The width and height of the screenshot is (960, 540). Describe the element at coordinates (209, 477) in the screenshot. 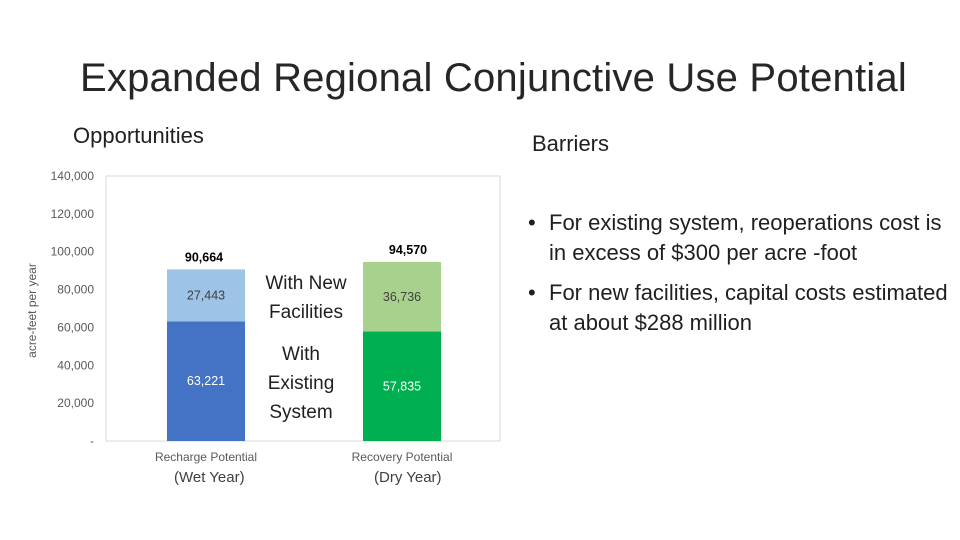

I see `wet-year-label: (Wet Year)` at that location.